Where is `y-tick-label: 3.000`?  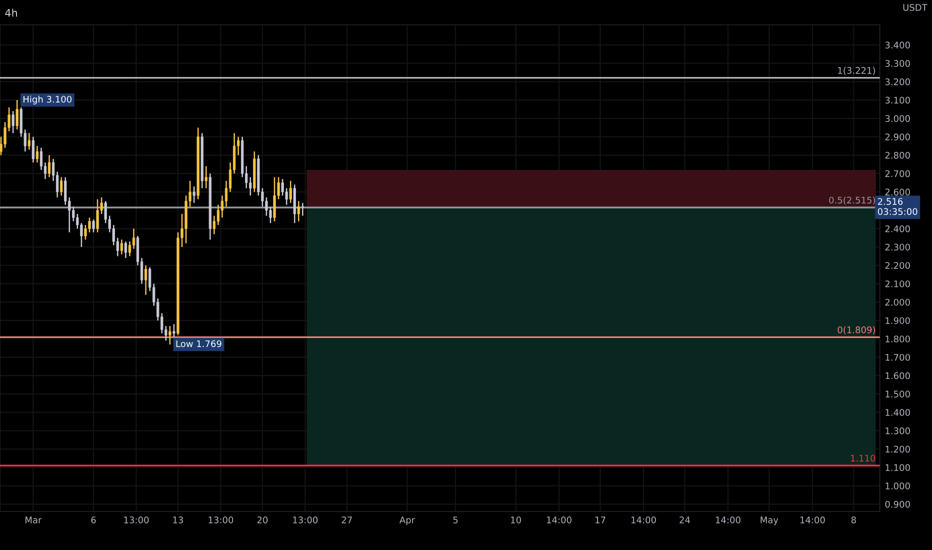
y-tick-label: 3.000 is located at coordinates (897, 118).